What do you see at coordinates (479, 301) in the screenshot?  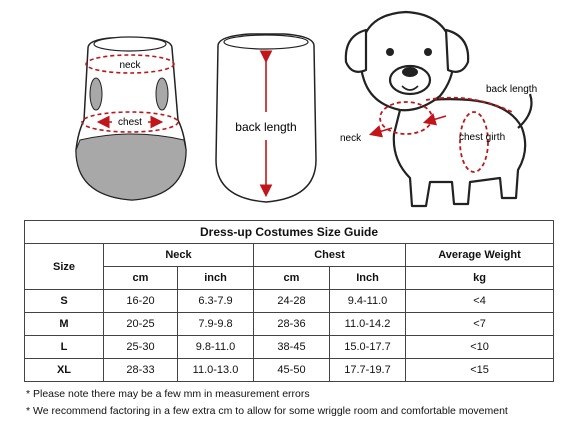 I see `weight-cell: <4` at bounding box center [479, 301].